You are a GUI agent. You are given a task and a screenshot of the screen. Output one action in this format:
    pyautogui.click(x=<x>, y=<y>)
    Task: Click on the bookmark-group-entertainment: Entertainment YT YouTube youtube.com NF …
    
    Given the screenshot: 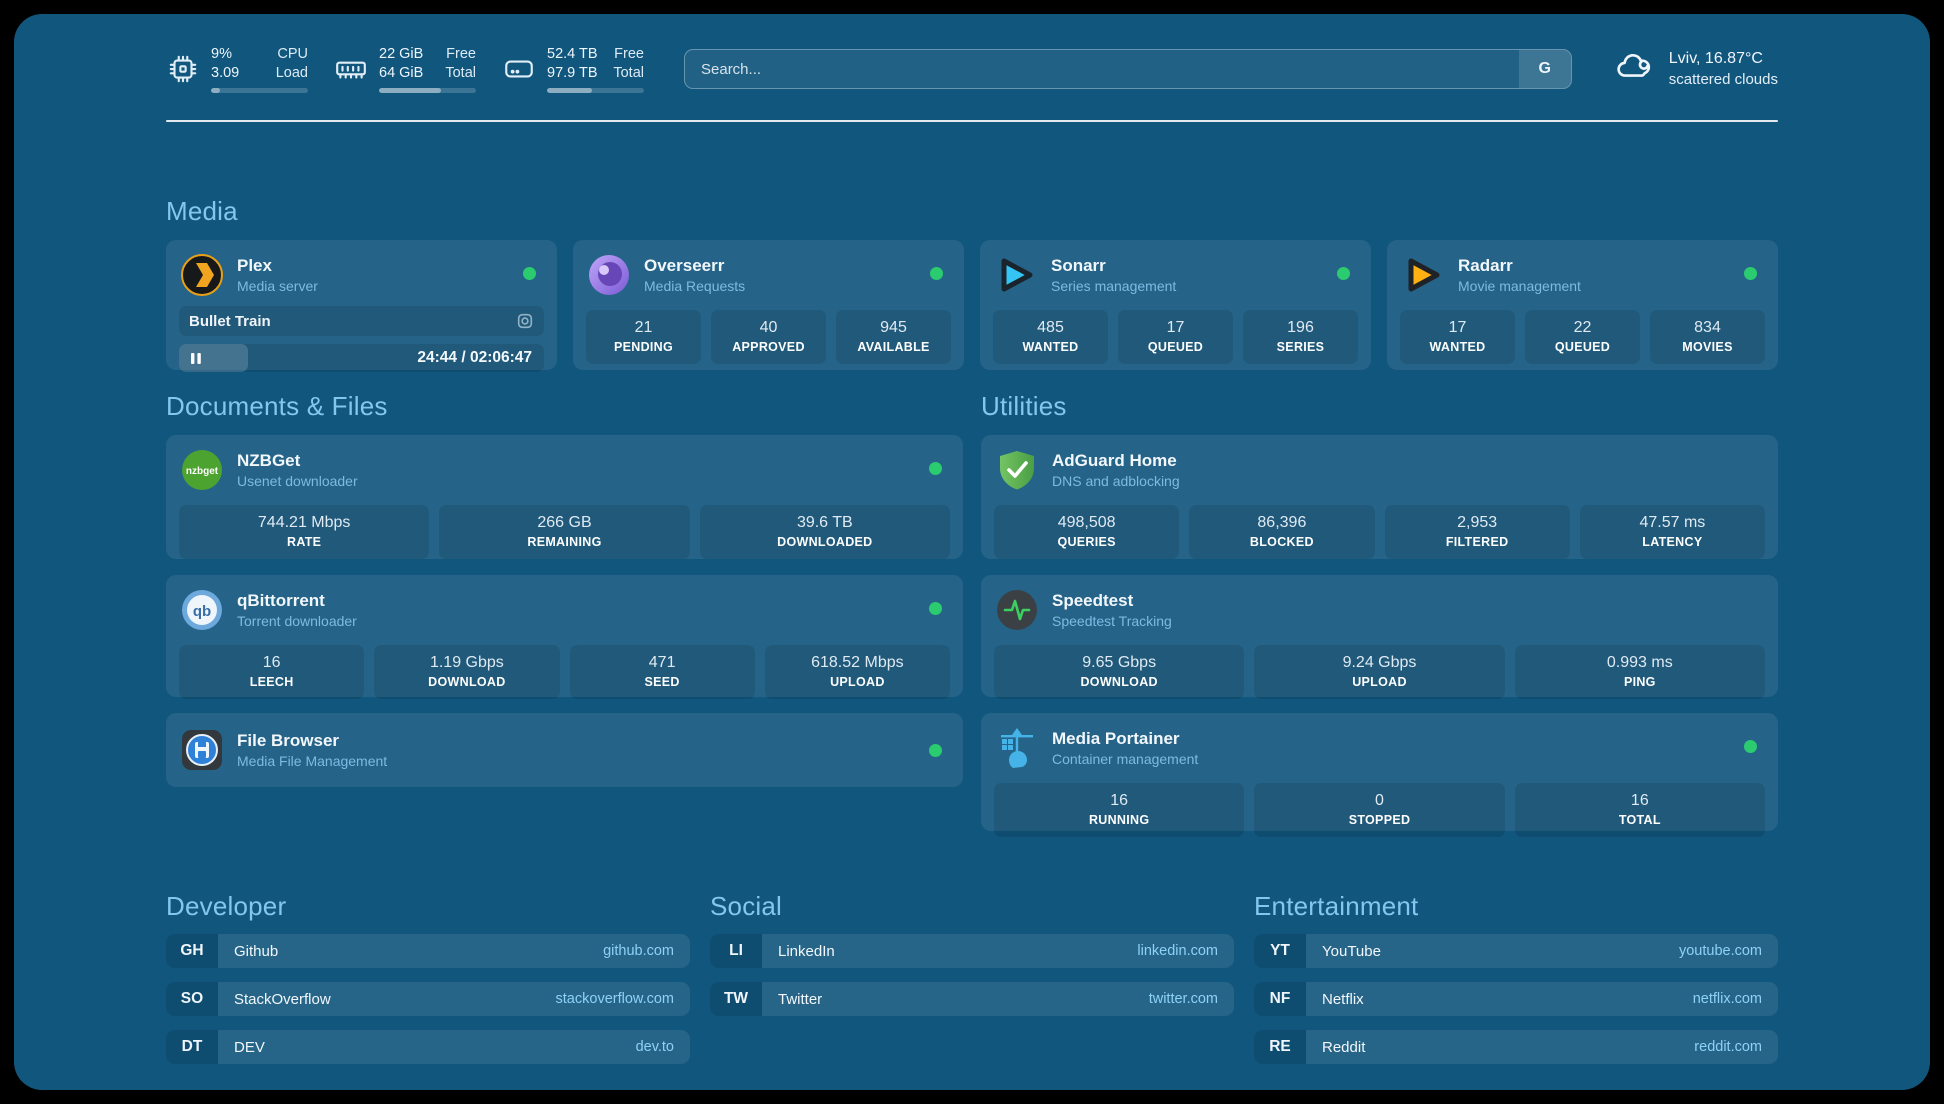 What is the action you would take?
    pyautogui.click(x=1516, y=977)
    